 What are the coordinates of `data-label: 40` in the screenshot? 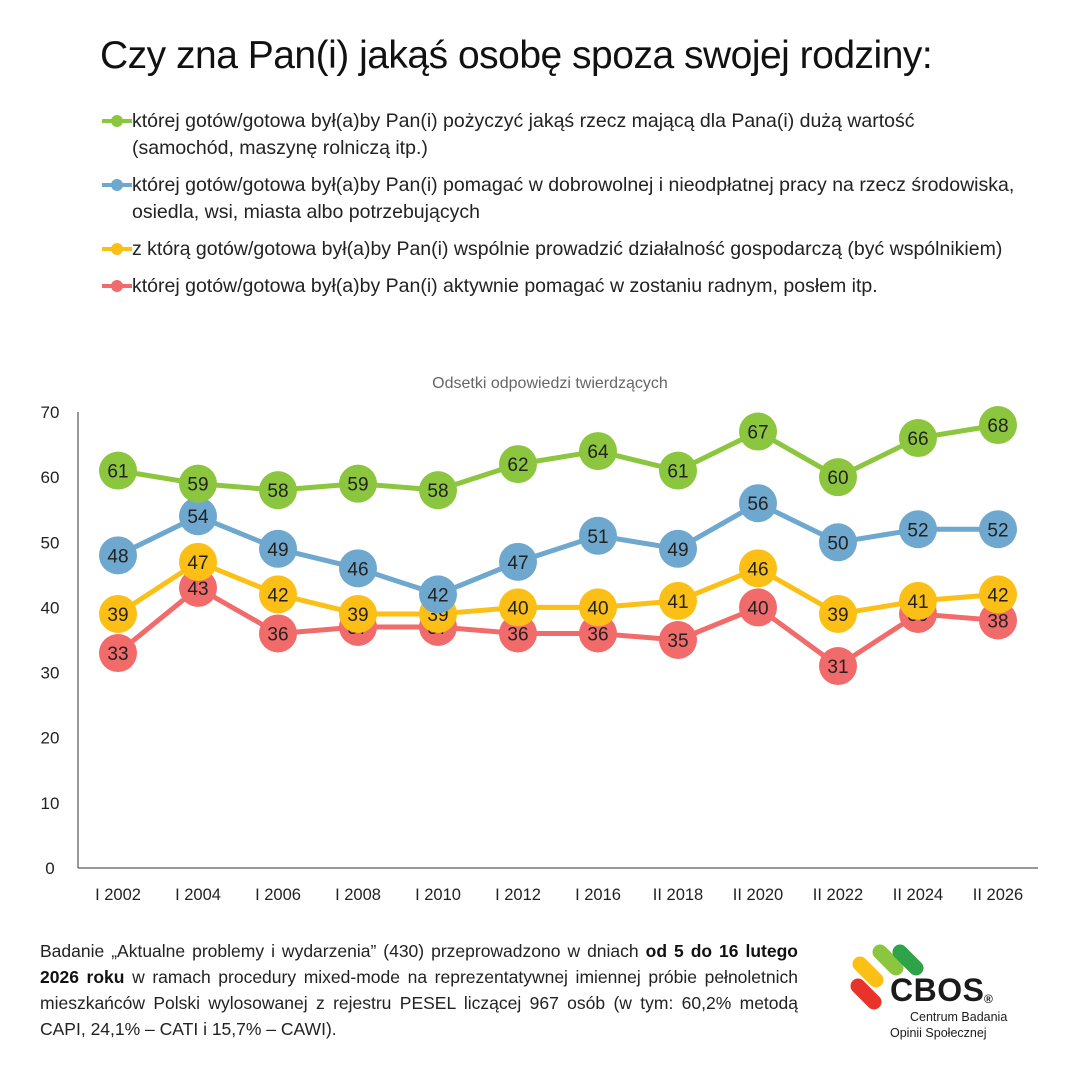 It's located at (757, 608).